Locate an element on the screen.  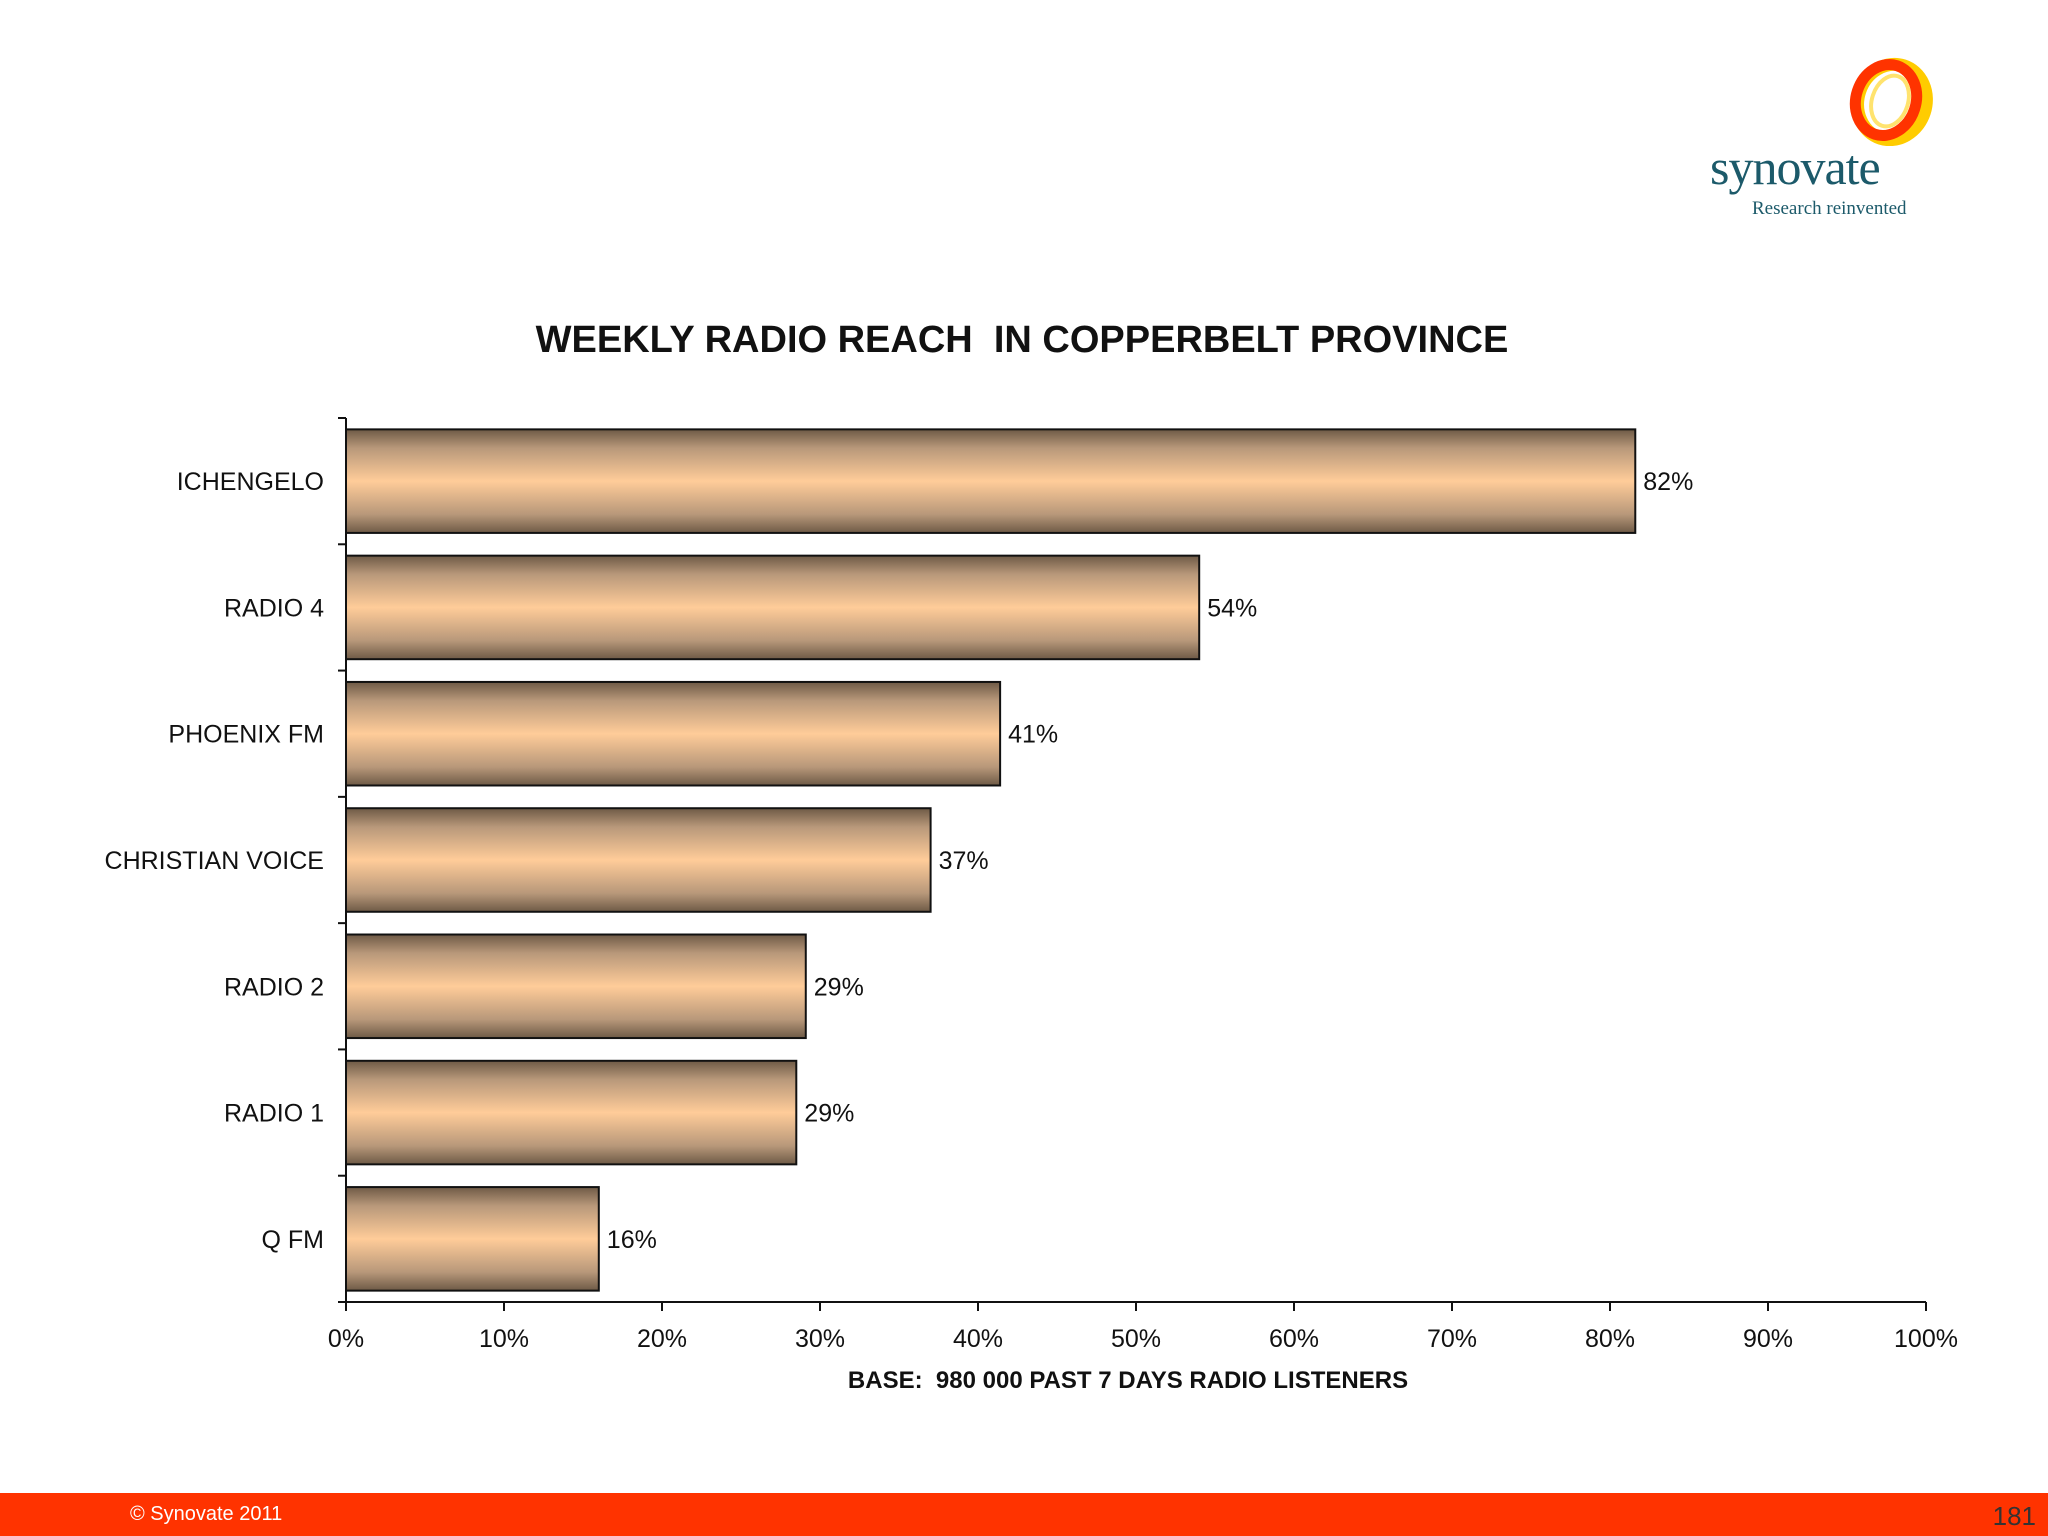
data-label: 37% is located at coordinates (964, 861).